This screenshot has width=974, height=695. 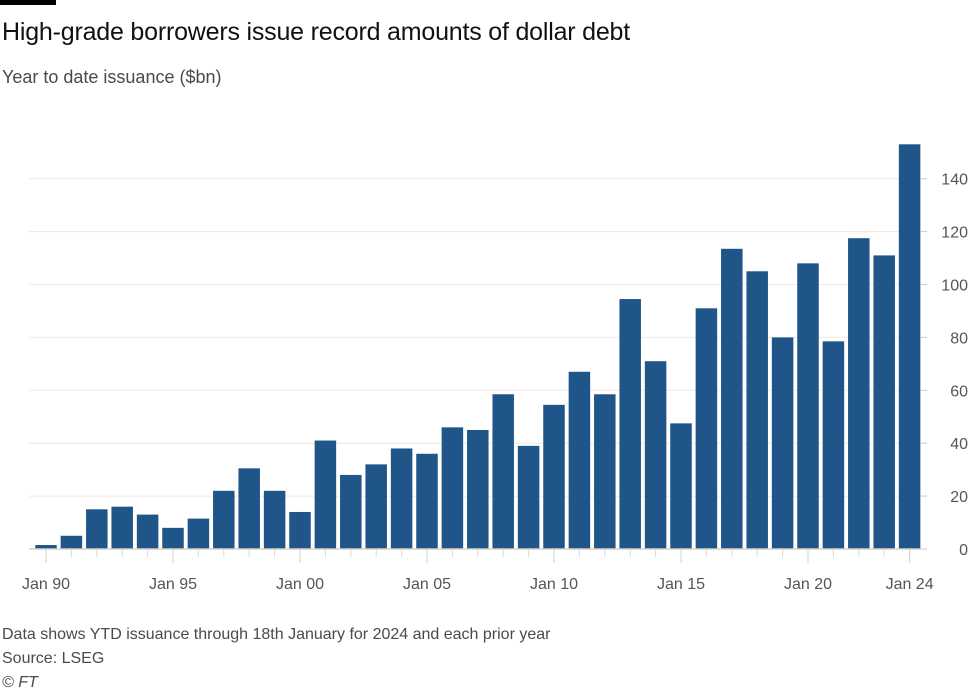 I want to click on copyright: © FT, so click(x=20, y=682).